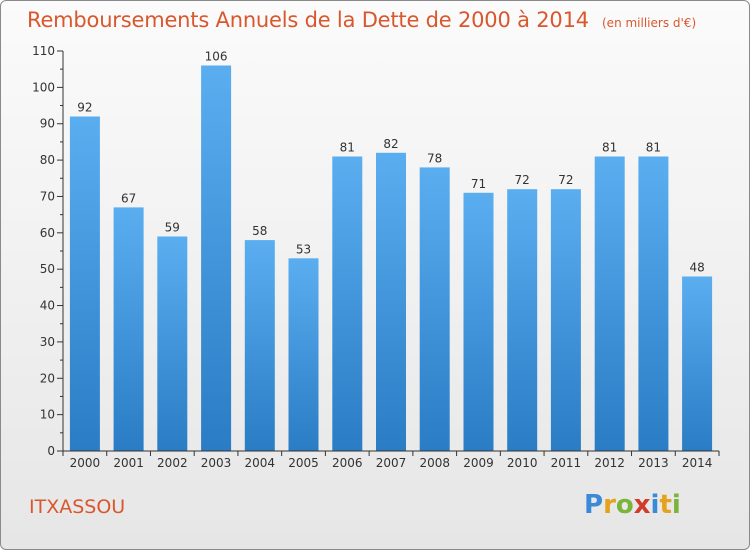  I want to click on y-tick-label-110: 110, so click(43, 51).